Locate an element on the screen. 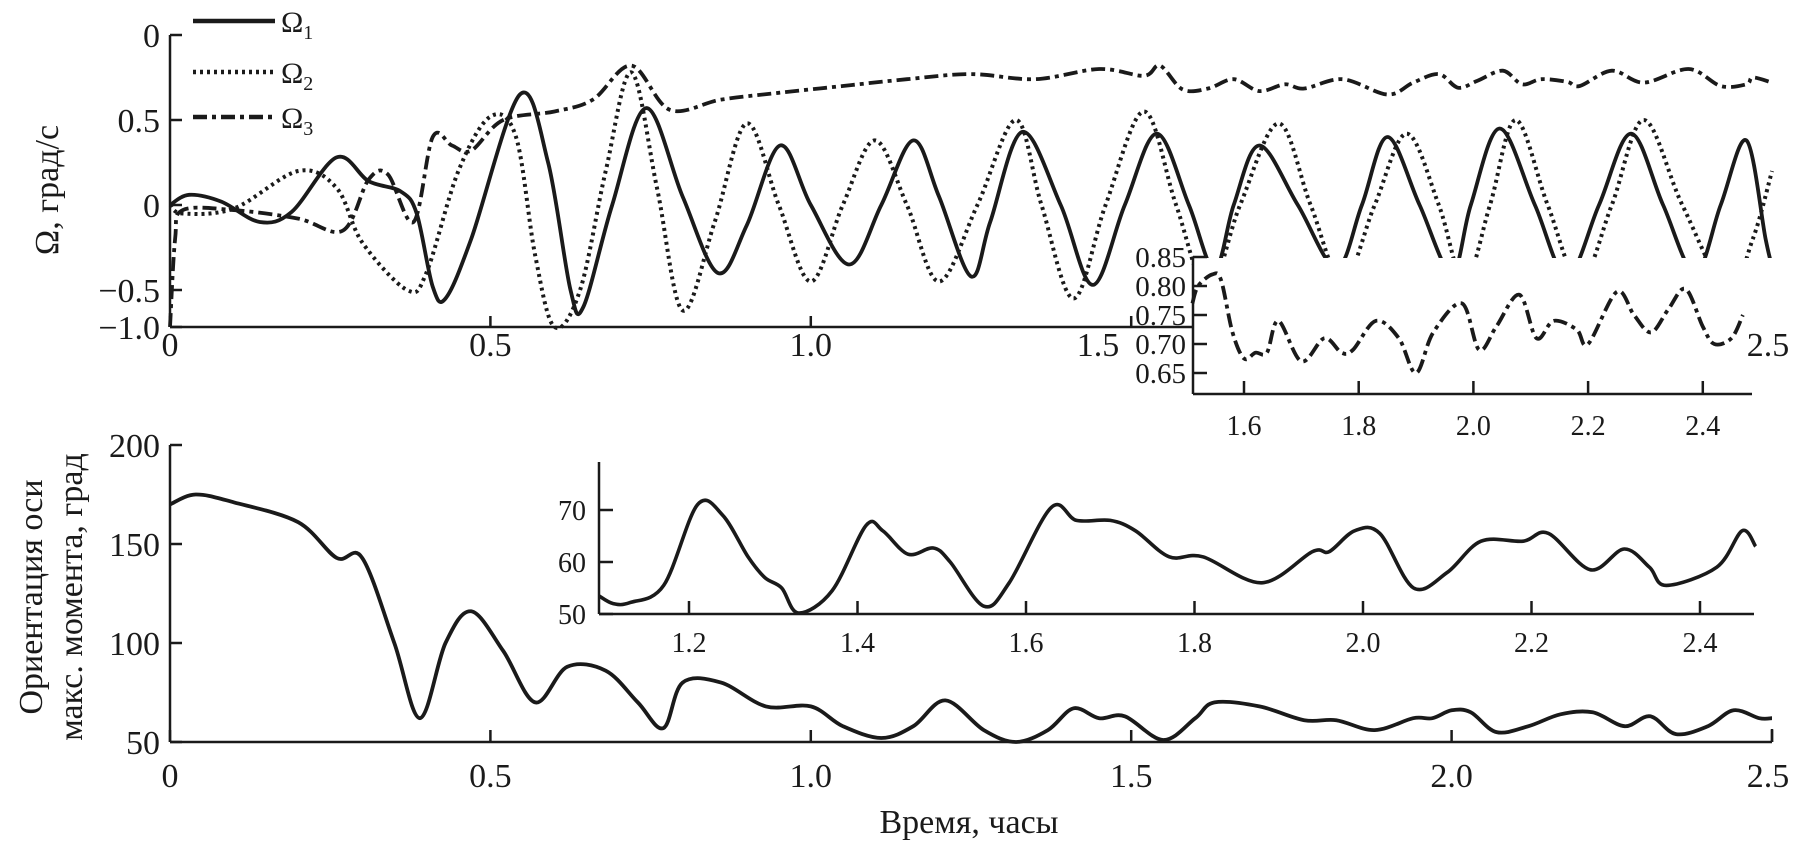  top-inset-y-tick-label: 0.85 is located at coordinates (1160, 258).